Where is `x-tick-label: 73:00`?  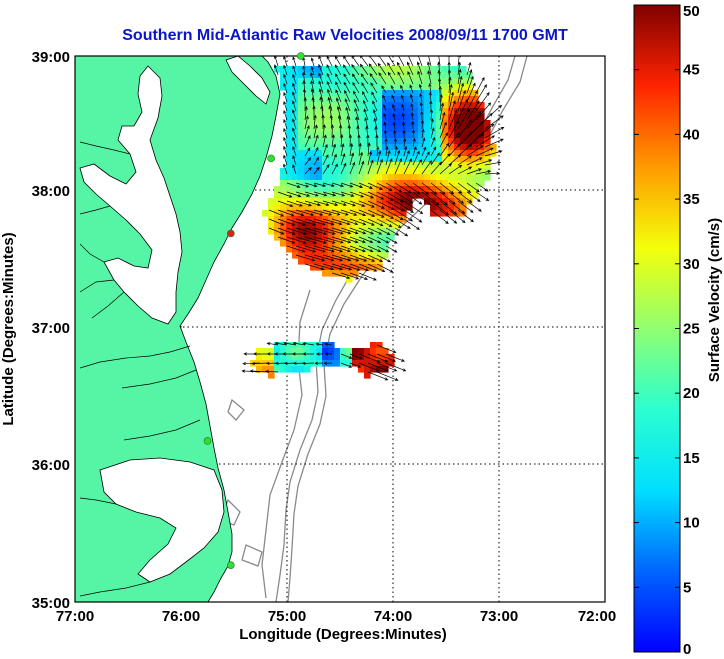 x-tick-label: 73:00 is located at coordinates (499, 616).